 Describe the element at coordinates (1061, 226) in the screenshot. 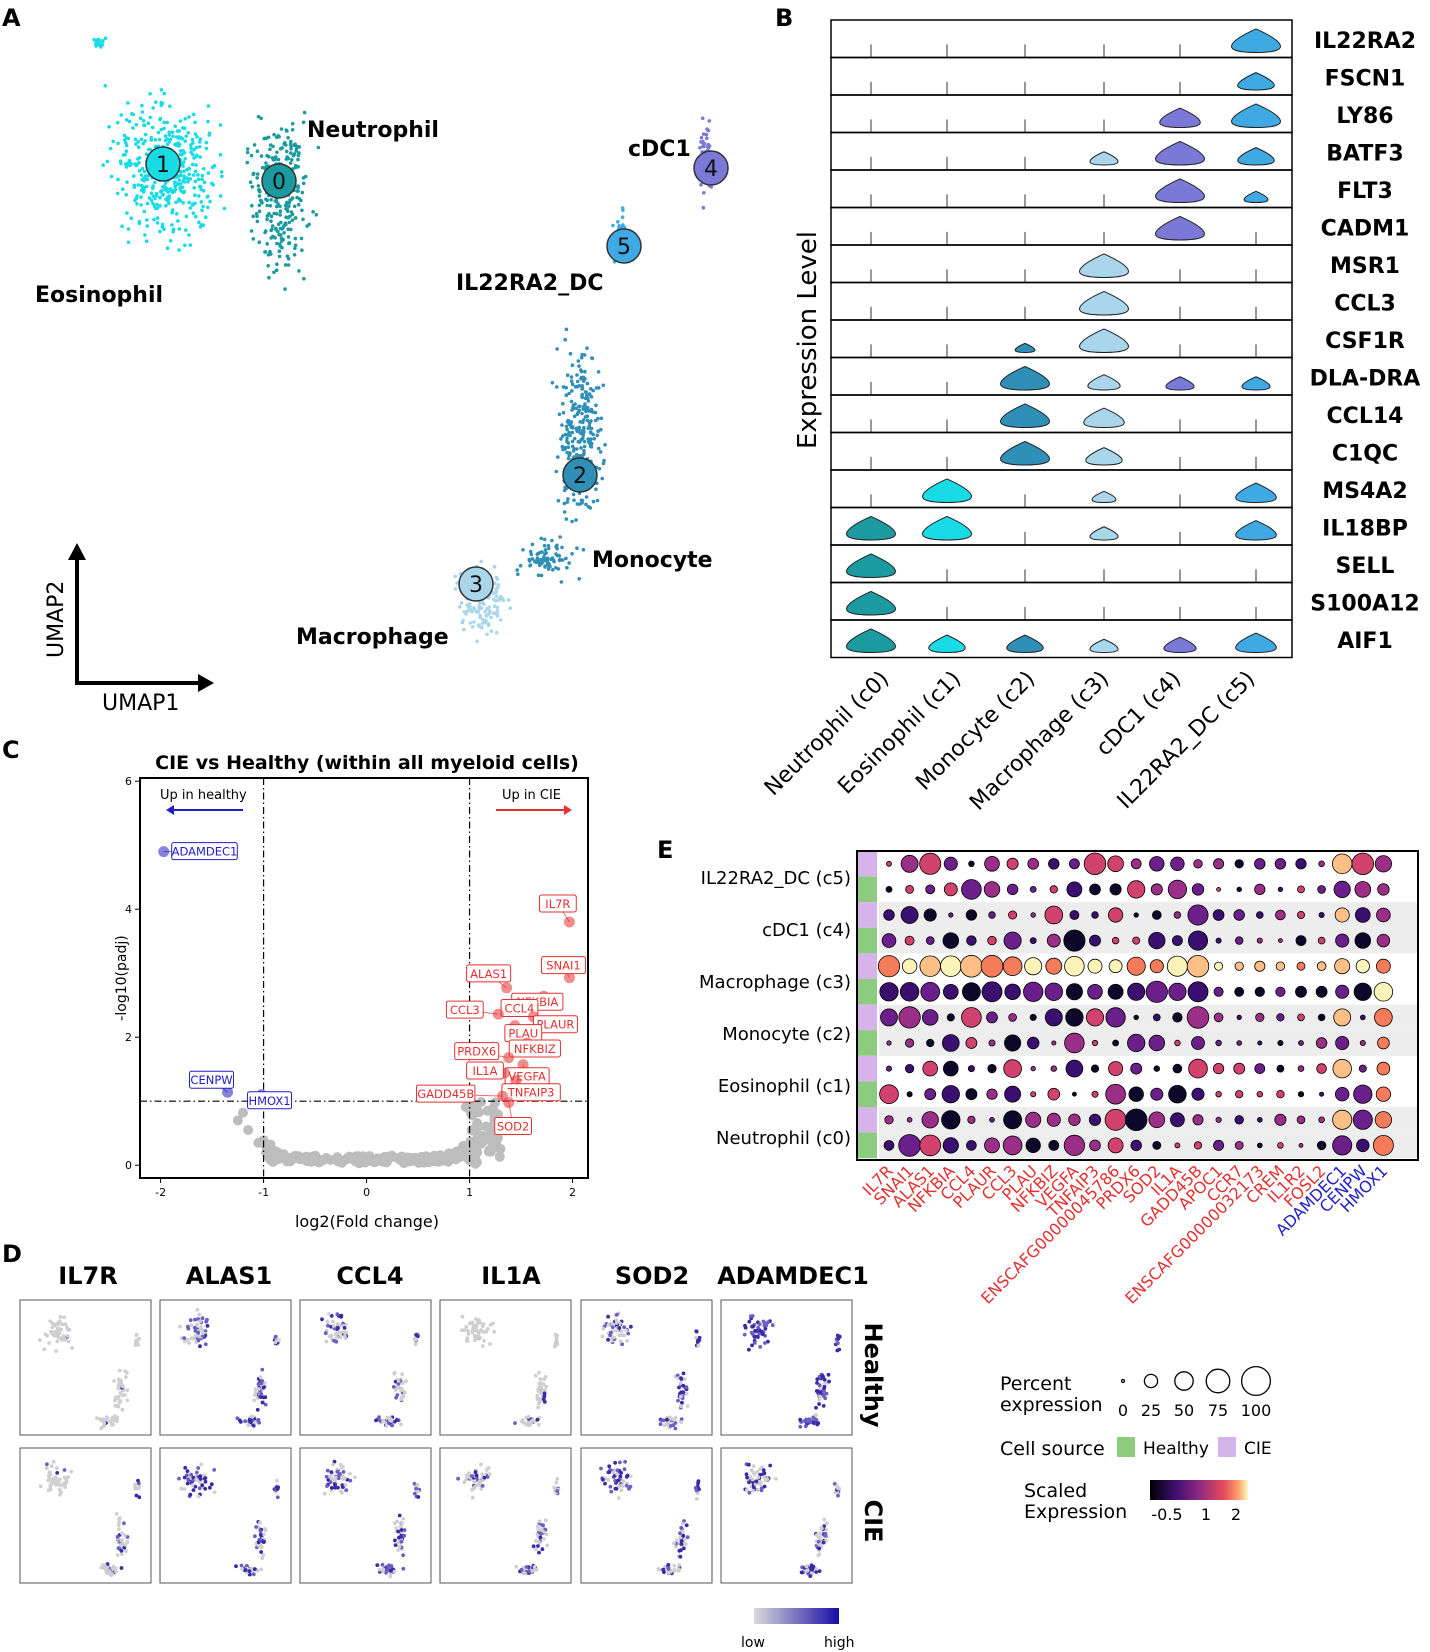

I see `violin-row-frame` at that location.